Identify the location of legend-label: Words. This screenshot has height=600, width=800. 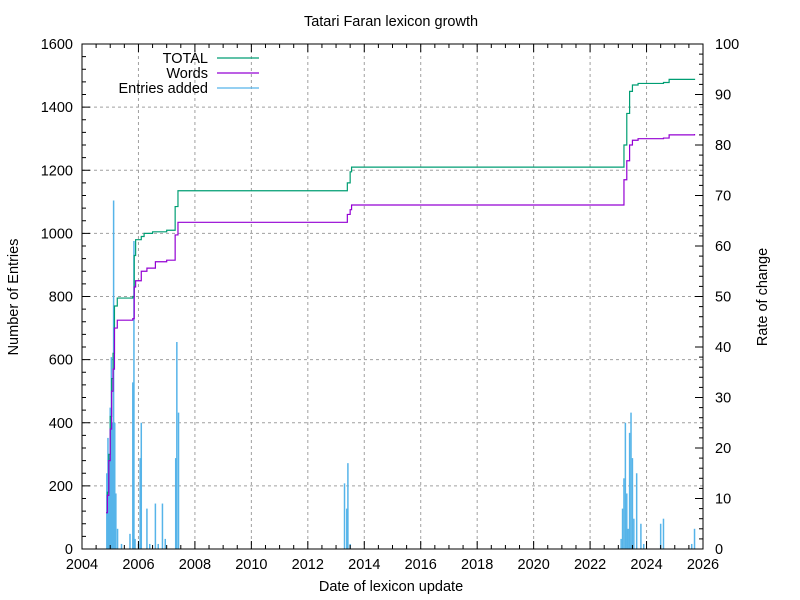
(187, 74).